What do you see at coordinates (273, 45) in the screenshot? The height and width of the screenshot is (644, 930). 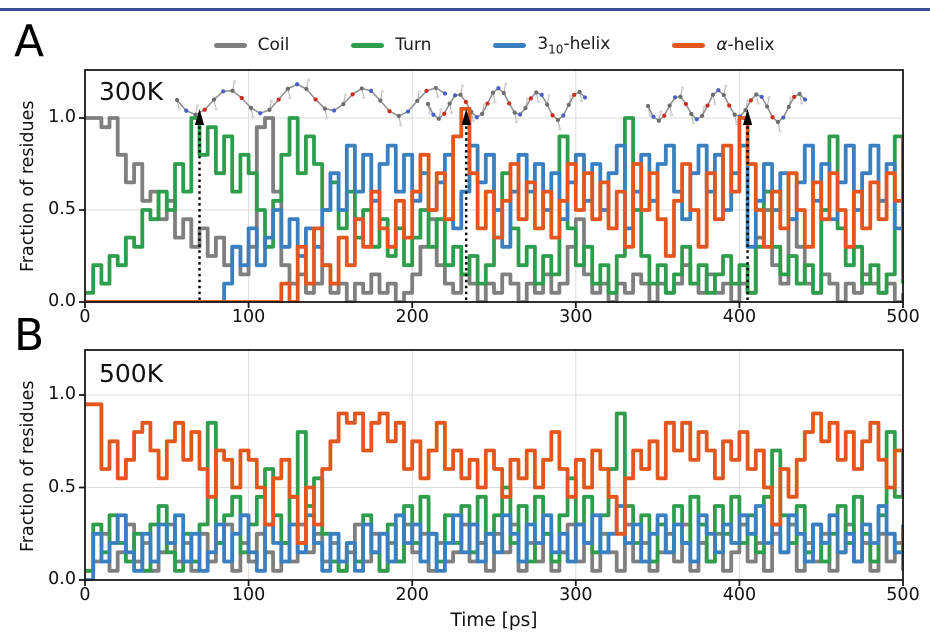 I see `legend-label-coil: Coil` at bounding box center [273, 45].